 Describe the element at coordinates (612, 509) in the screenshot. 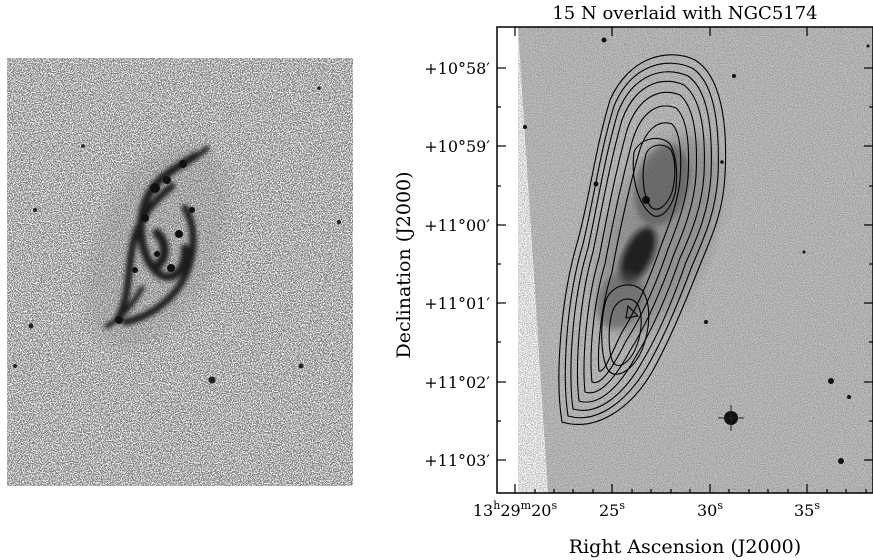

I see `x-tick-label: 25s` at that location.